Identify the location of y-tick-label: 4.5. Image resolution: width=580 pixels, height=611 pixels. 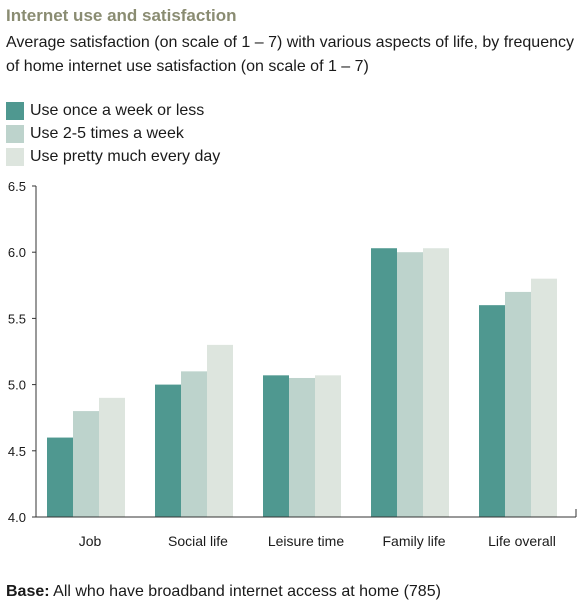
(17, 451).